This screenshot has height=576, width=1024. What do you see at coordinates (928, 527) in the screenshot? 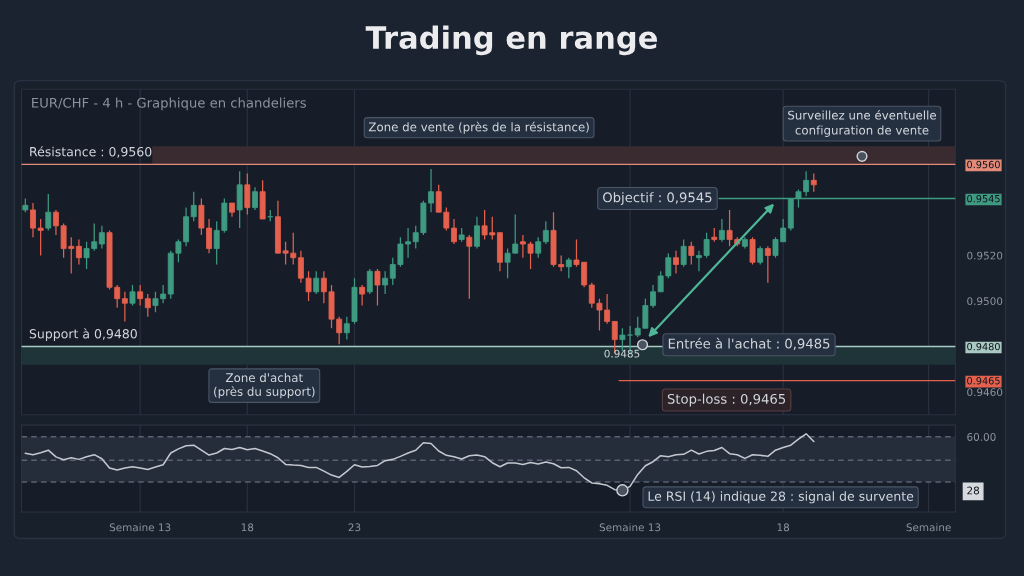
I see `x-tick-label: Semaine` at bounding box center [928, 527].